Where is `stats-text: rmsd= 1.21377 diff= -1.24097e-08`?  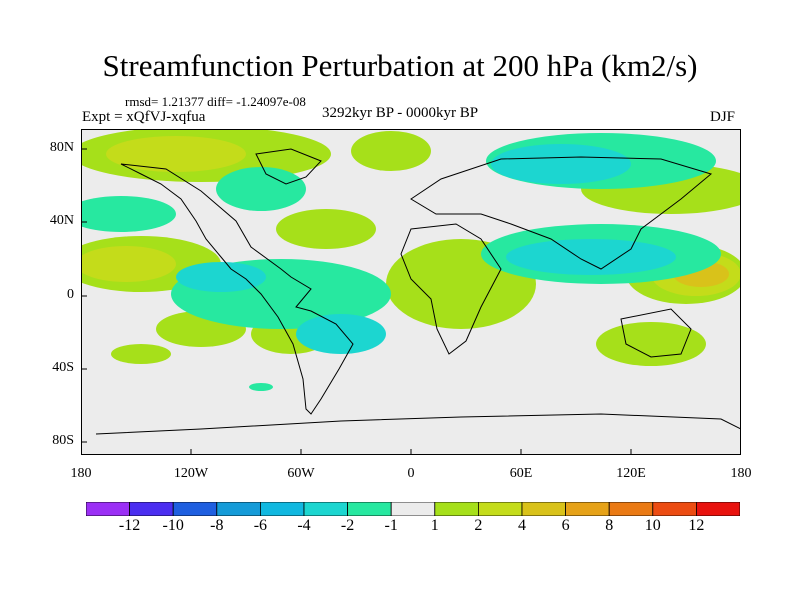 stats-text: rmsd= 1.21377 diff= -1.24097e-08 is located at coordinates (215, 101).